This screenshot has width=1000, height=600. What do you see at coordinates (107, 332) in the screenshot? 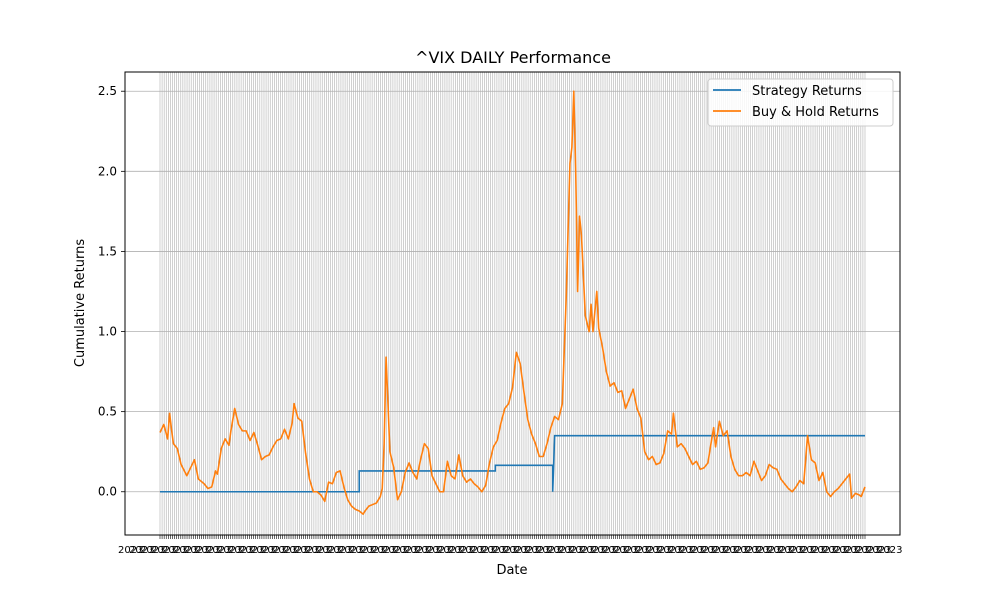
I see `y-tick-label: 1.0` at bounding box center [107, 332].